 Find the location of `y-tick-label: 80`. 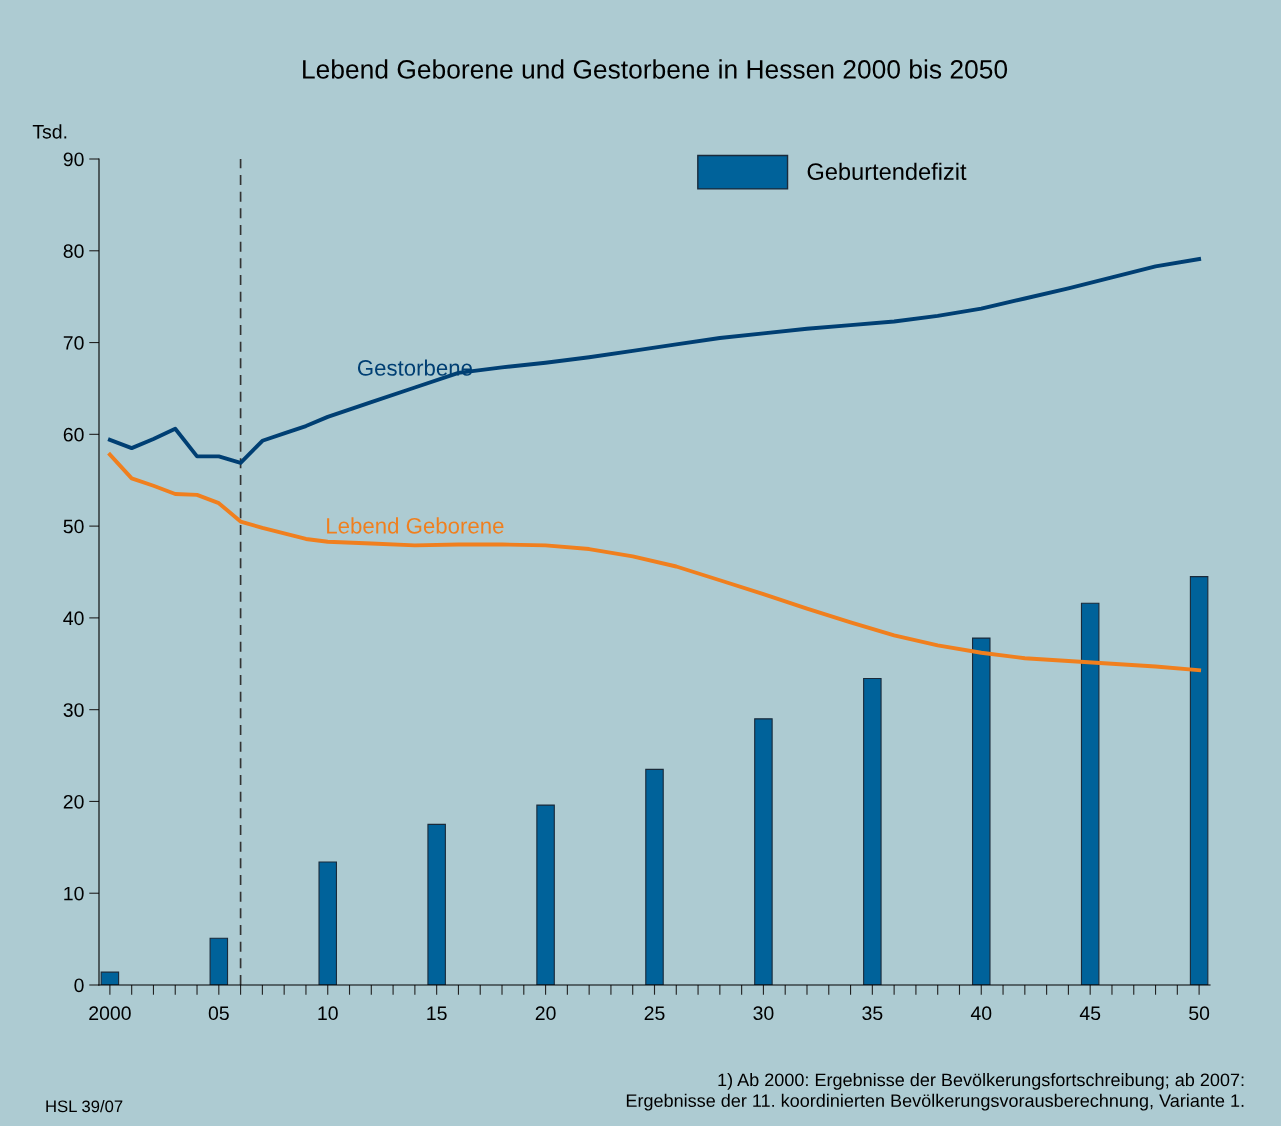

y-tick-label: 80 is located at coordinates (73, 251).